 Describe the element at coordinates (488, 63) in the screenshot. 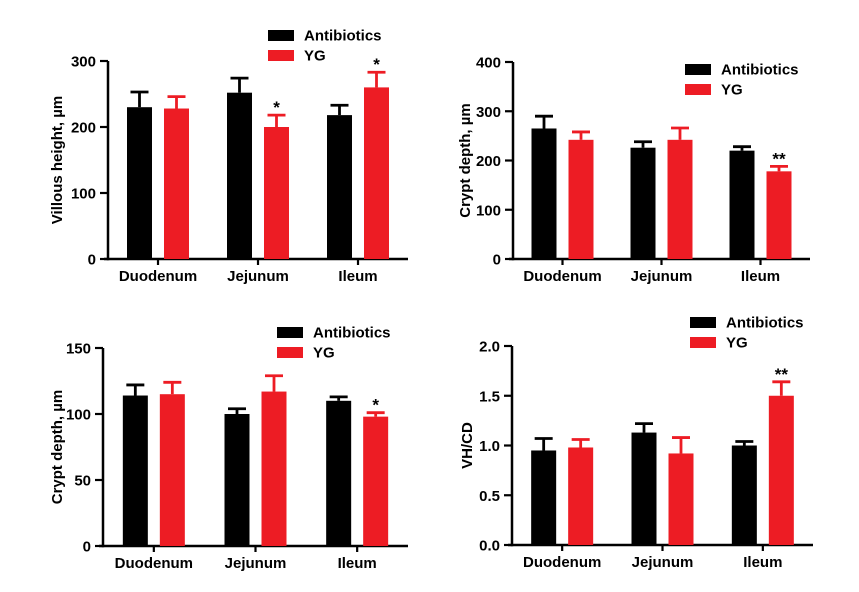

I see `y-tick-label: 400` at that location.